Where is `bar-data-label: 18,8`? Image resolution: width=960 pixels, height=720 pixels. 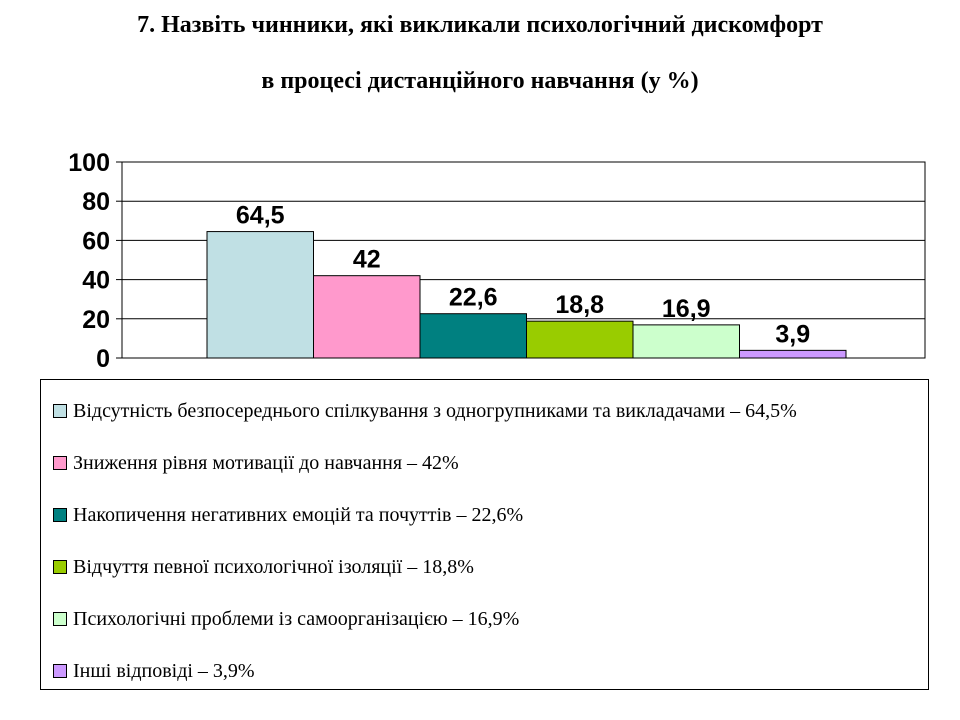
bar-data-label: 18,8 is located at coordinates (579, 305).